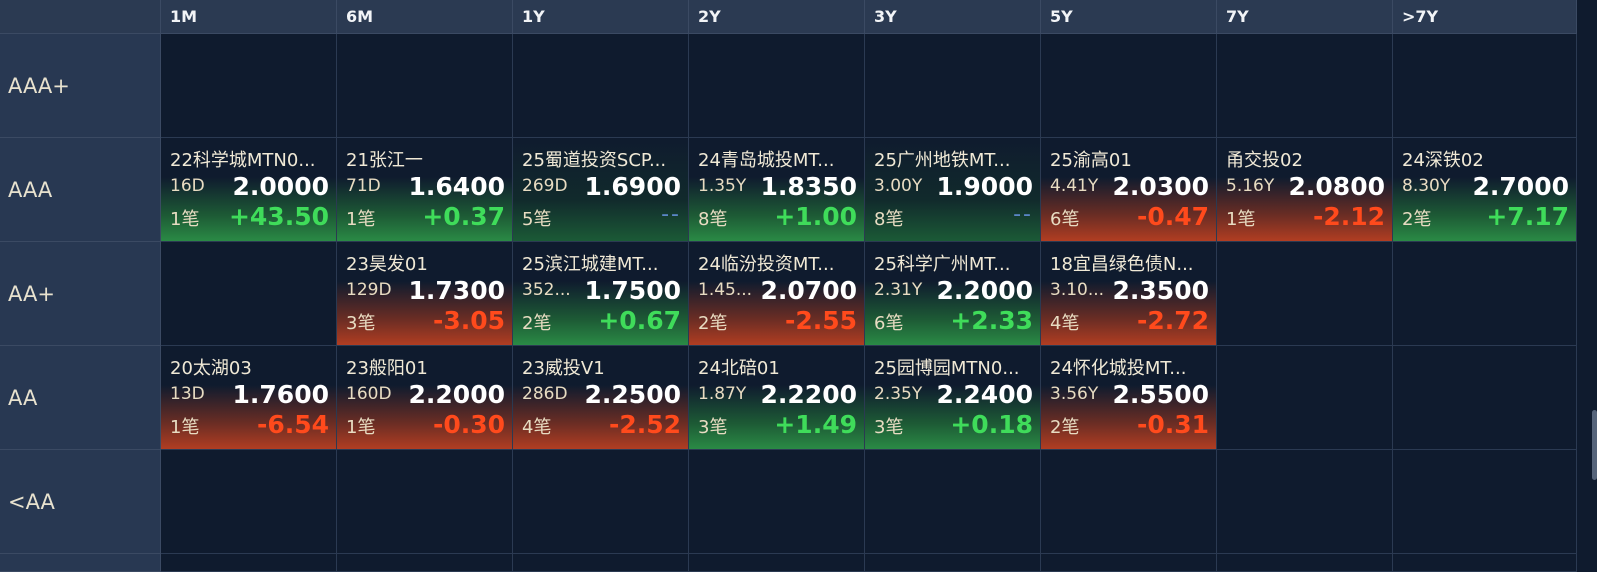 This screenshot has height=572, width=1597. What do you see at coordinates (953, 294) in the screenshot?
I see `bond-cell: 25科学广州MT... 2.31Y 2.2000 6笔 +2.33` at bounding box center [953, 294].